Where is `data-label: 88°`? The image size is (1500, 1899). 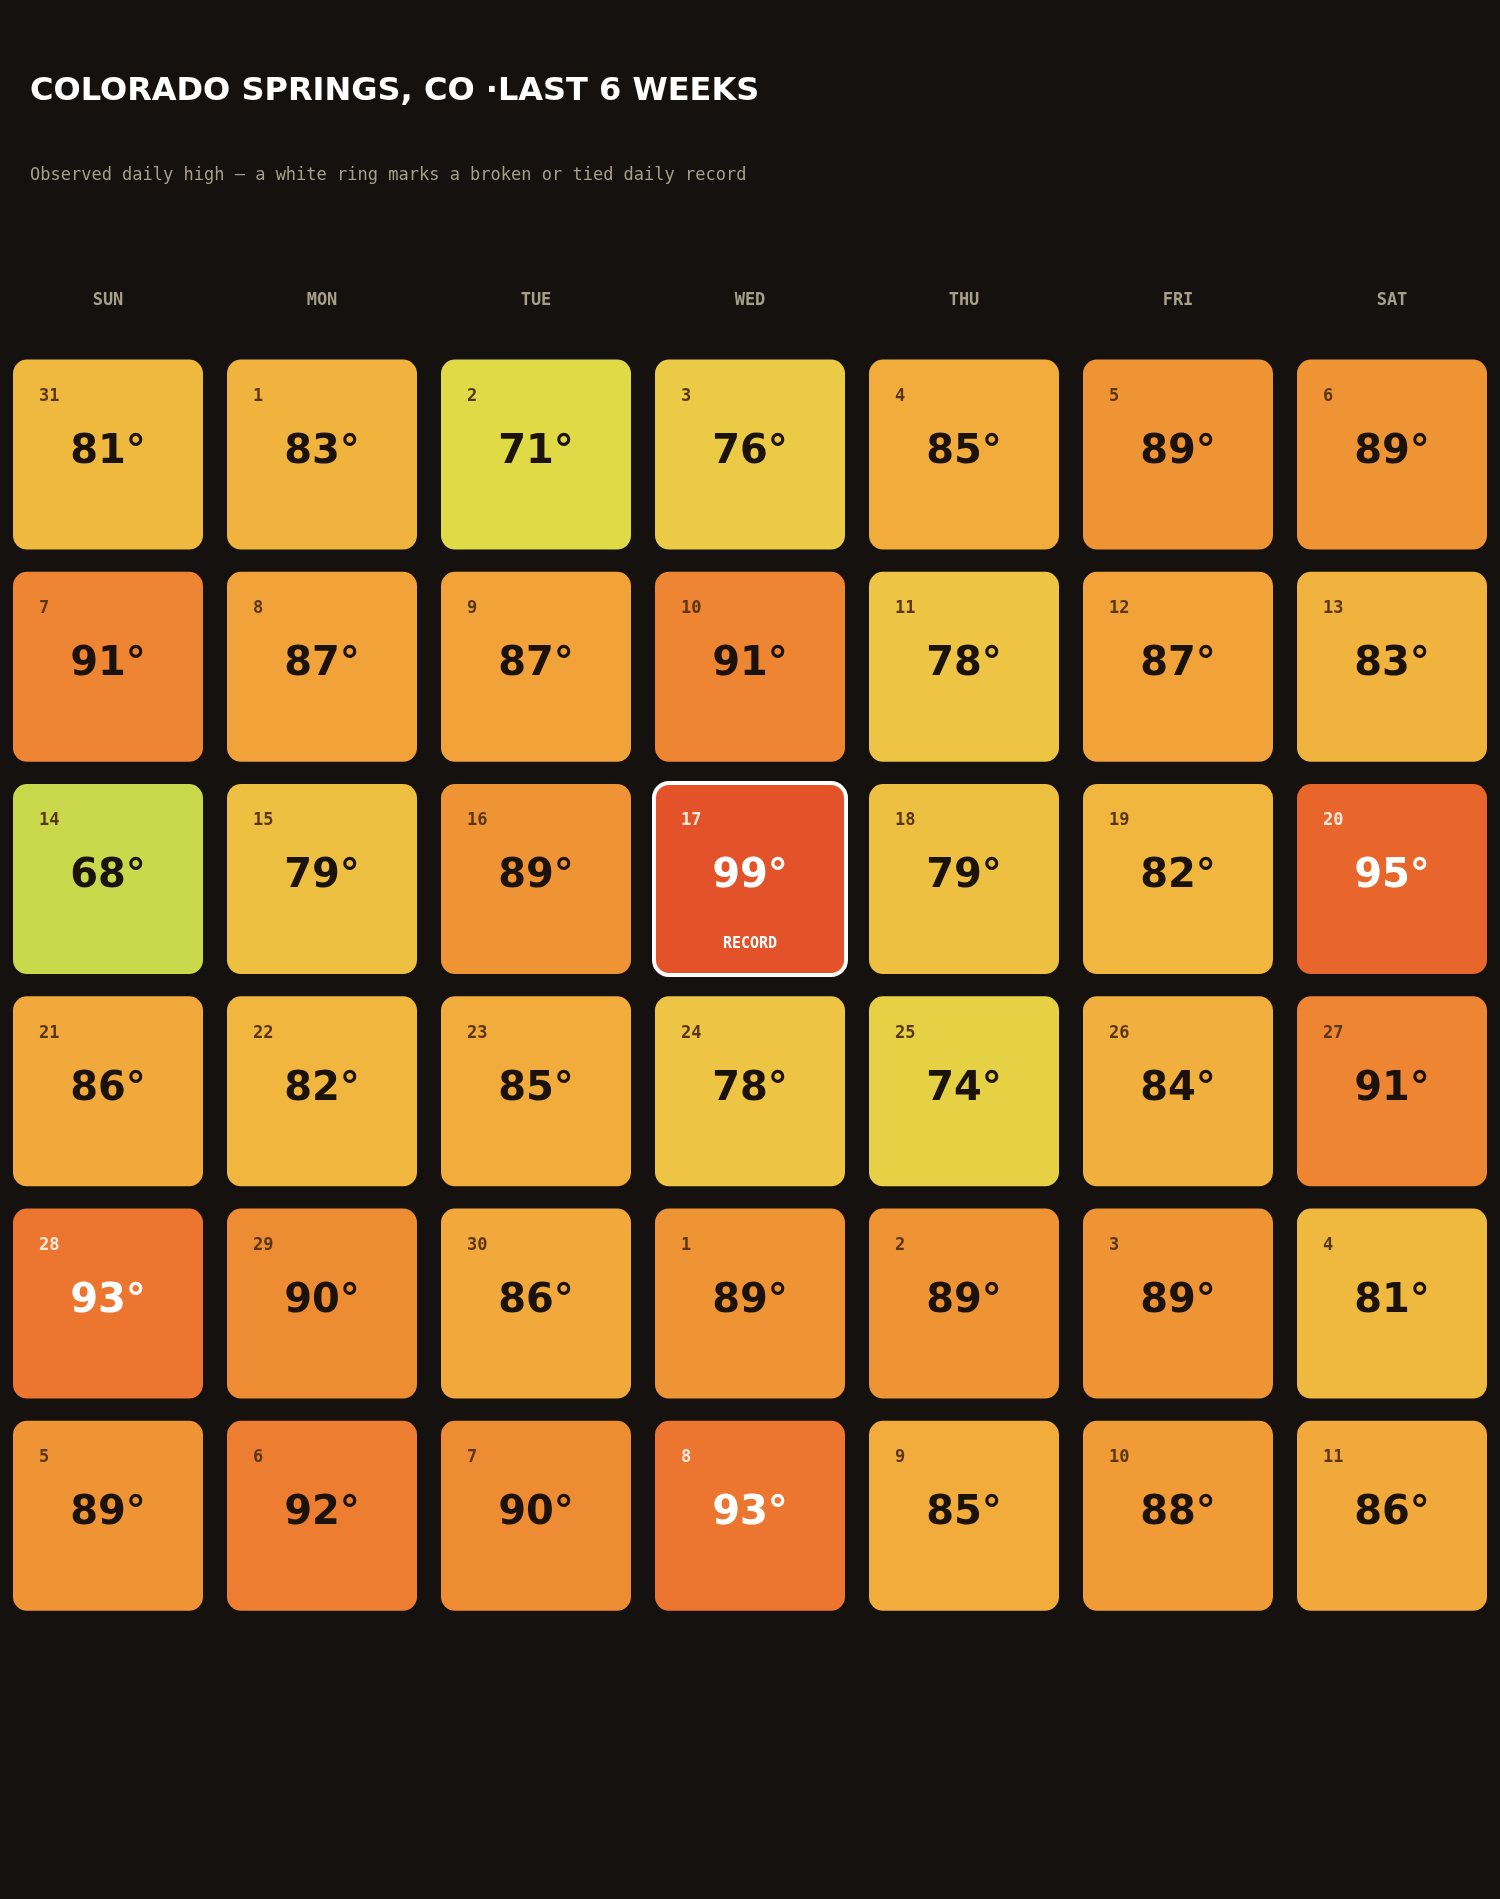 data-label: 88° is located at coordinates (1178, 1510).